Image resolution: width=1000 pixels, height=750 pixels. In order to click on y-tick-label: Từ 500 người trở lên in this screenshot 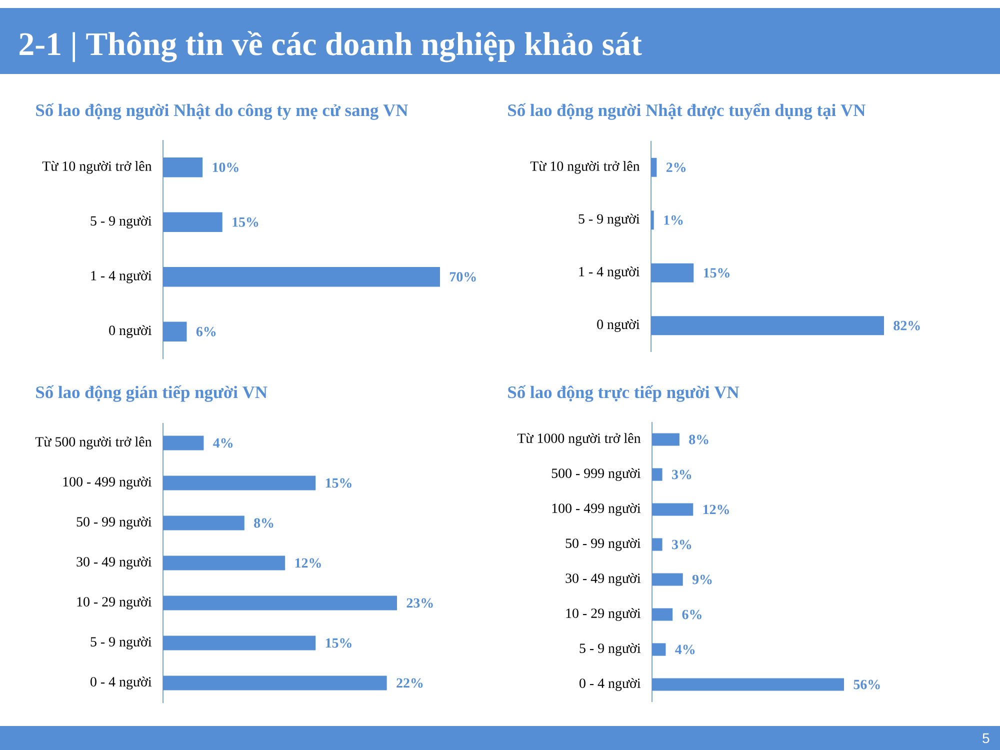, I will do `click(93, 443)`.